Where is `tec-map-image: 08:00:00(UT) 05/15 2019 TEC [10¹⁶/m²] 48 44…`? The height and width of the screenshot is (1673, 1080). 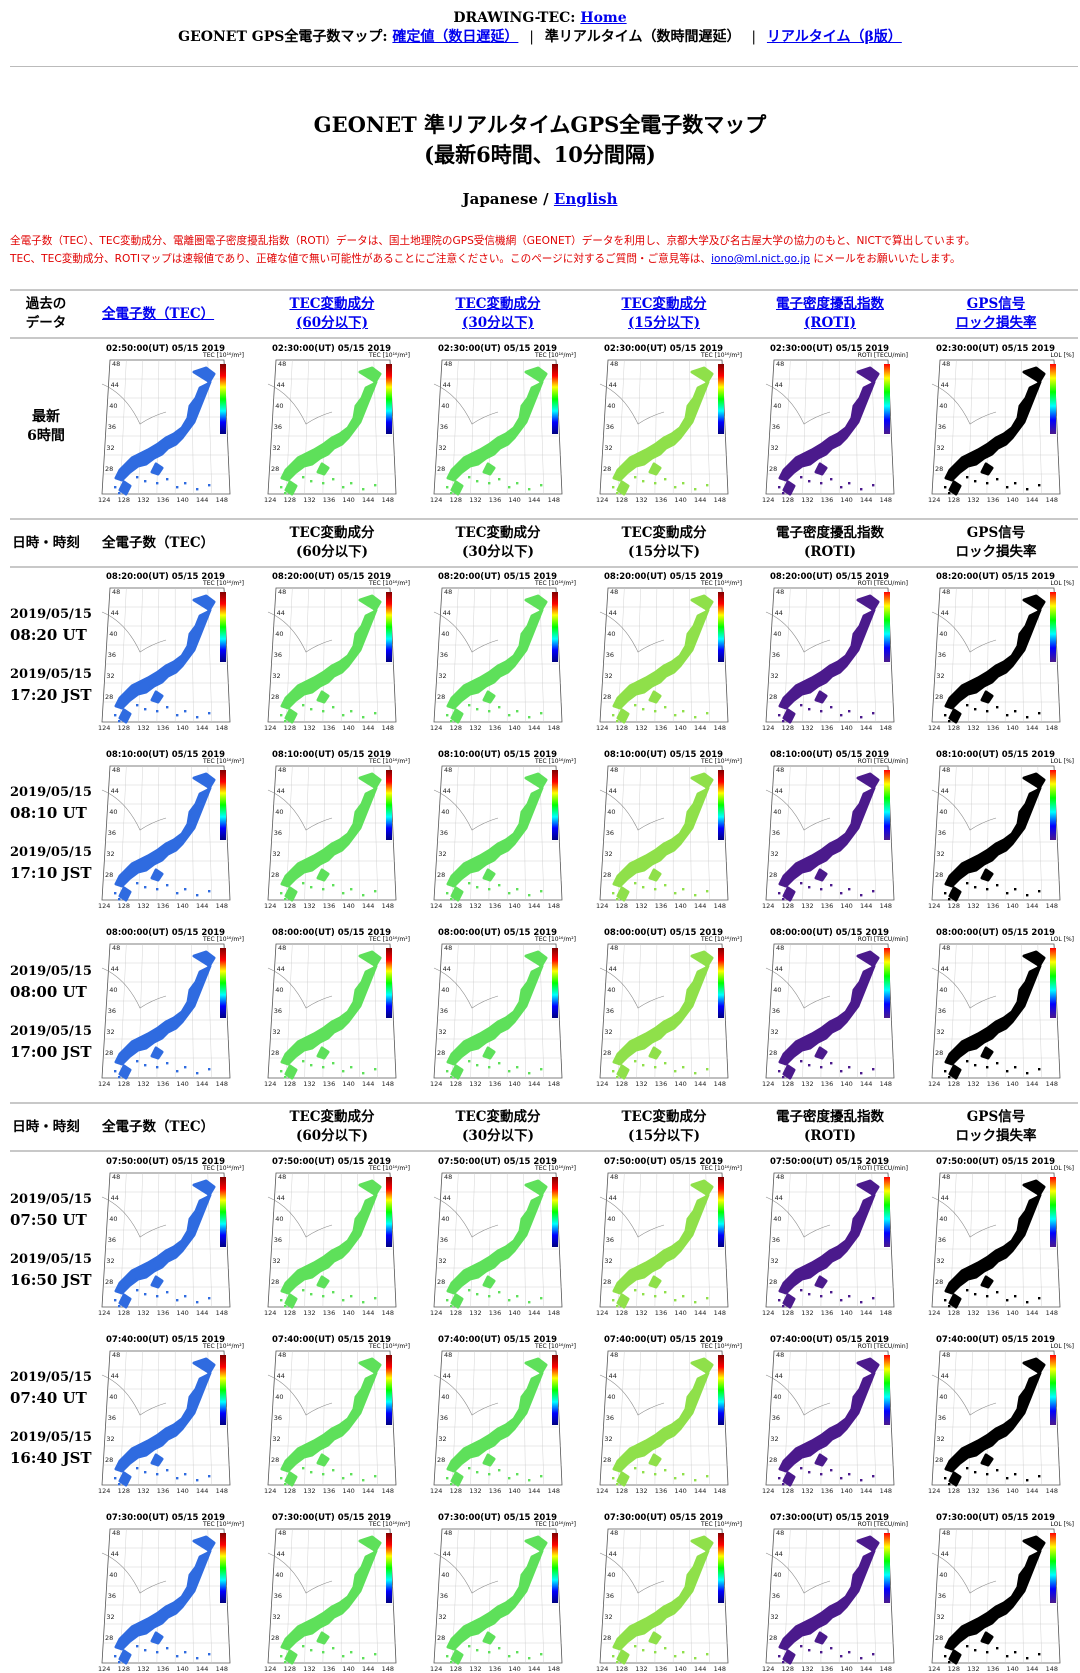
tec-map-image: 08:00:00(UT) 05/15 2019 TEC [10¹⁶/m²] 48 44… is located at coordinates (170, 1008).